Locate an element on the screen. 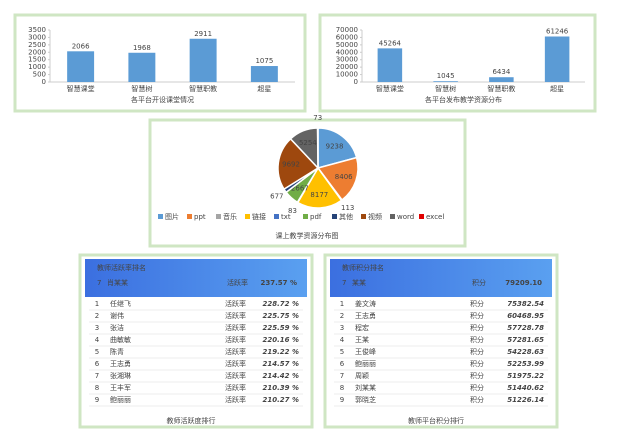  row-rank: 3 is located at coordinates (342, 328).